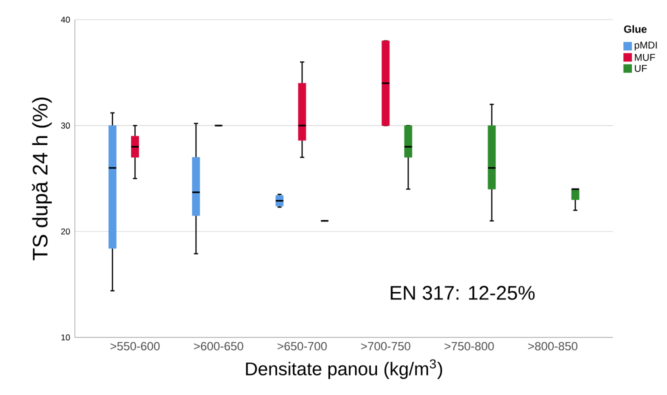 This screenshot has height=395, width=667. What do you see at coordinates (645, 46) in the screenshot?
I see `legend-label: pMDI` at bounding box center [645, 46].